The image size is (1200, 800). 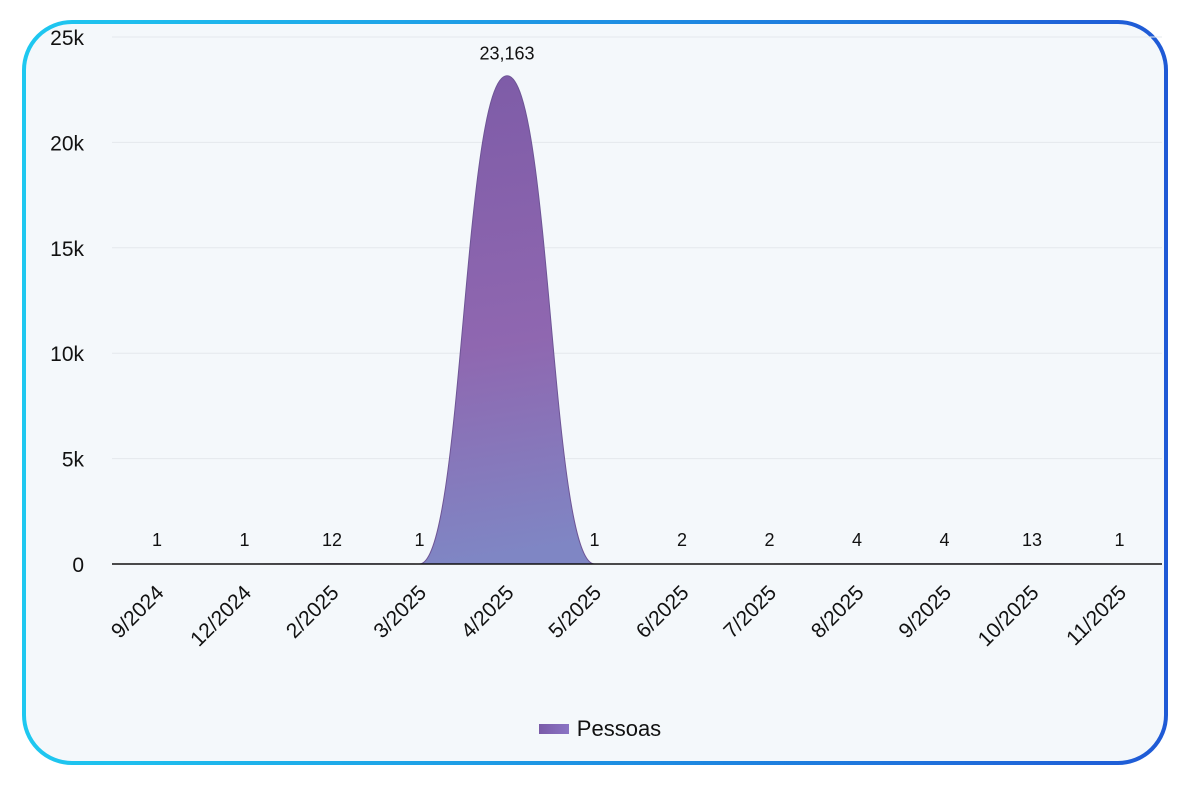 What do you see at coordinates (332, 540) in the screenshot?
I see `data-label: 12` at bounding box center [332, 540].